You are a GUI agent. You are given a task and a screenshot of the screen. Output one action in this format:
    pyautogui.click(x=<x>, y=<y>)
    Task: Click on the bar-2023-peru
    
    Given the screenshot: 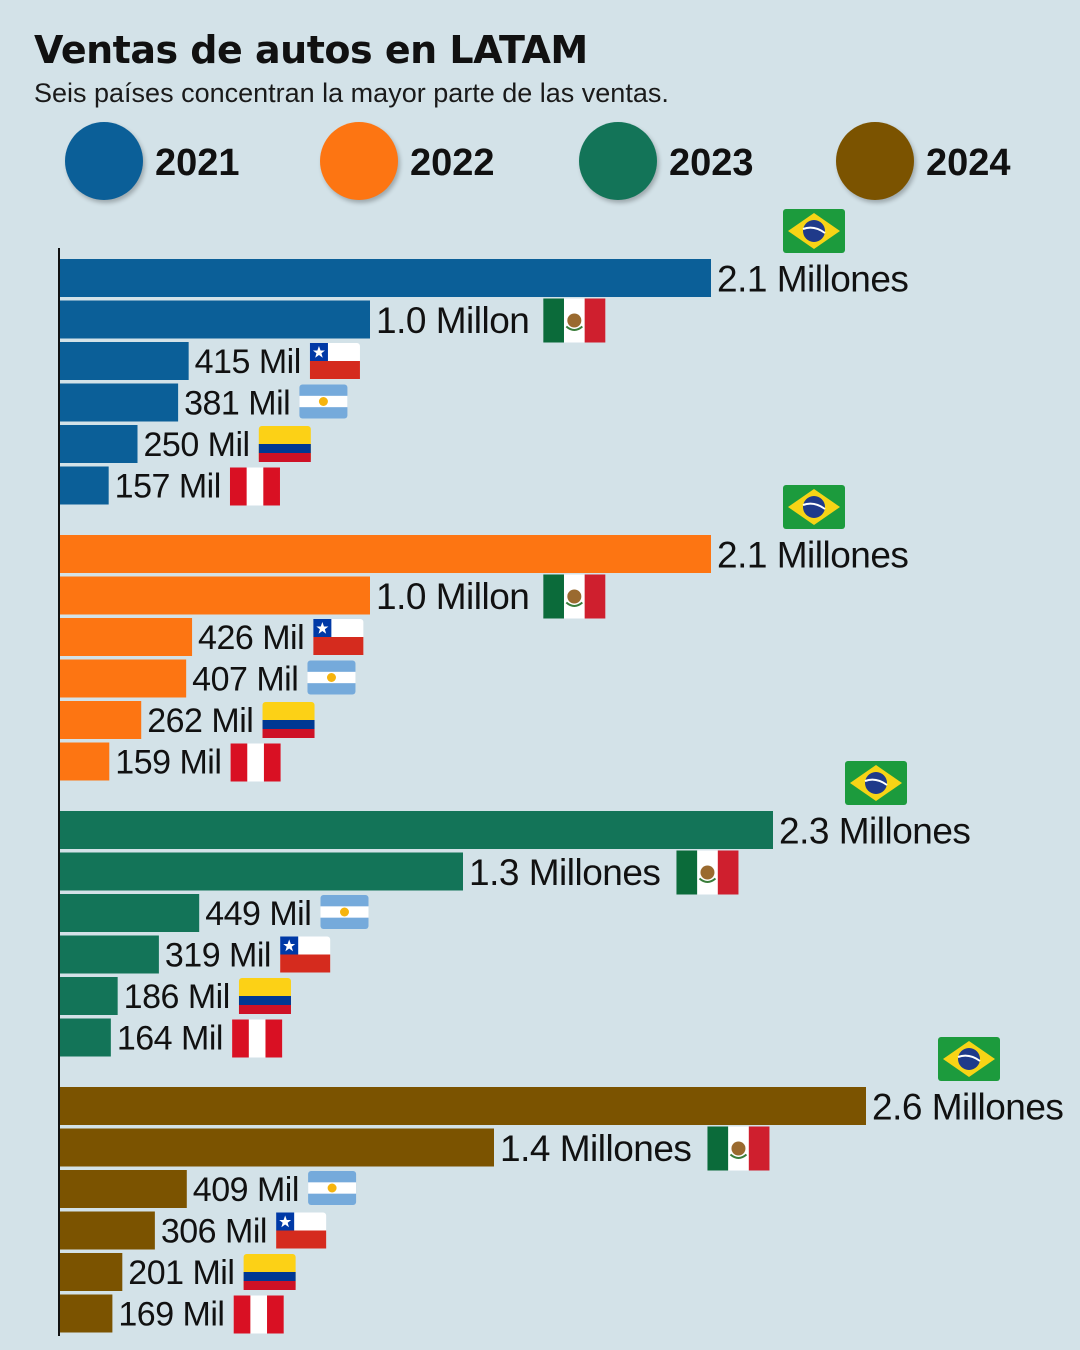 What is the action you would take?
    pyautogui.click(x=85, y=1037)
    